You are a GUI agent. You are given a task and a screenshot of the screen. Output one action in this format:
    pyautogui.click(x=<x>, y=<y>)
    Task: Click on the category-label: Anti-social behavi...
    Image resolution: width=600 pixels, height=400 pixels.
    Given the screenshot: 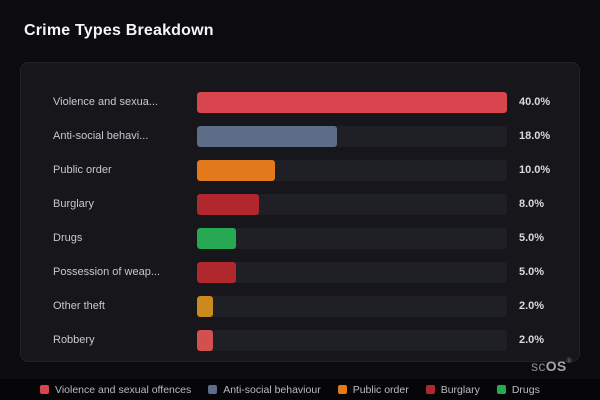 What is the action you would take?
    pyautogui.click(x=101, y=136)
    